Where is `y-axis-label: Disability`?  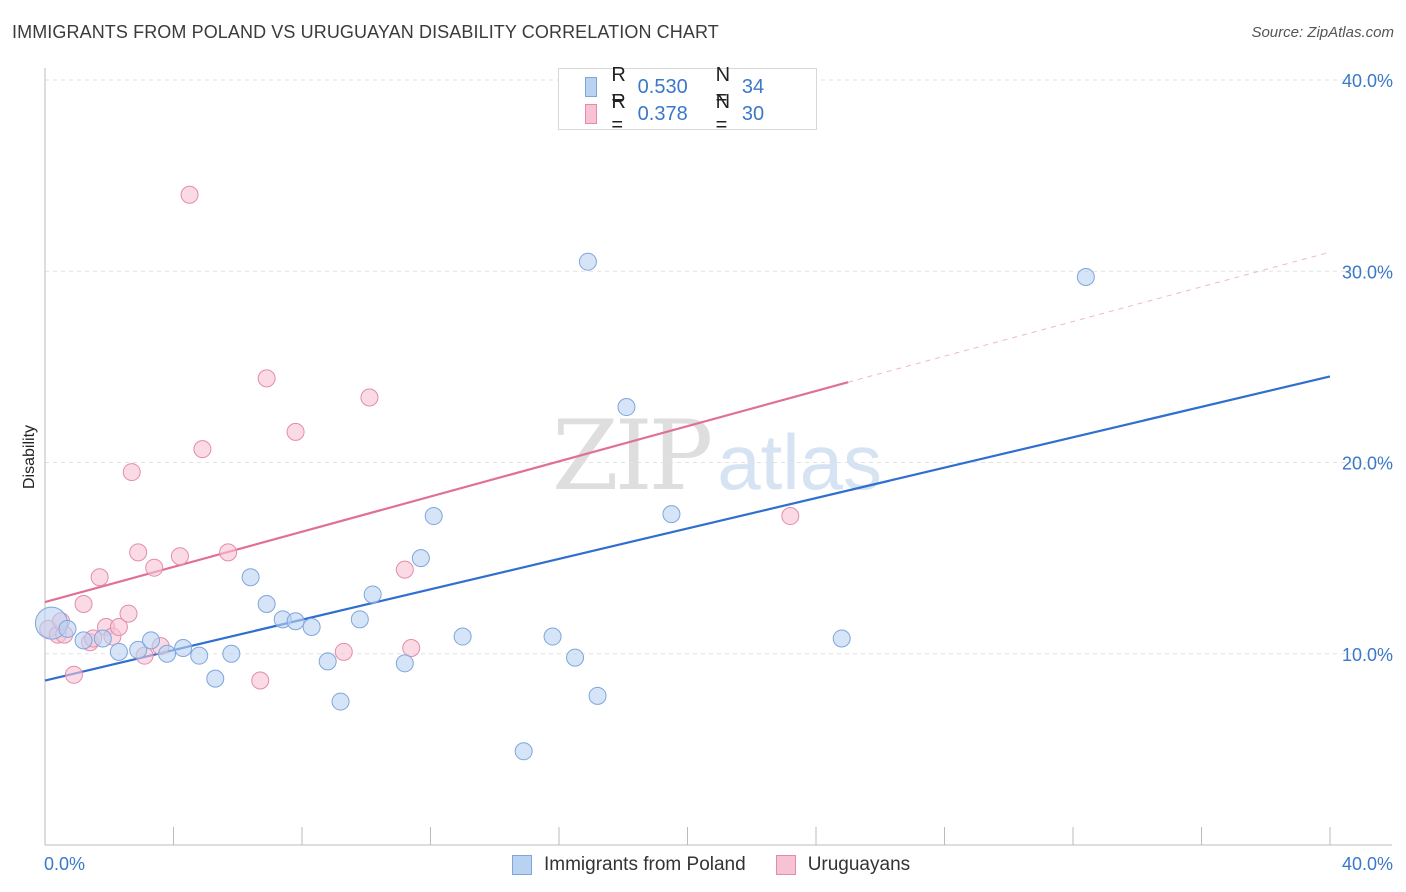 y-axis-label: Disability is located at coordinates (29, 457).